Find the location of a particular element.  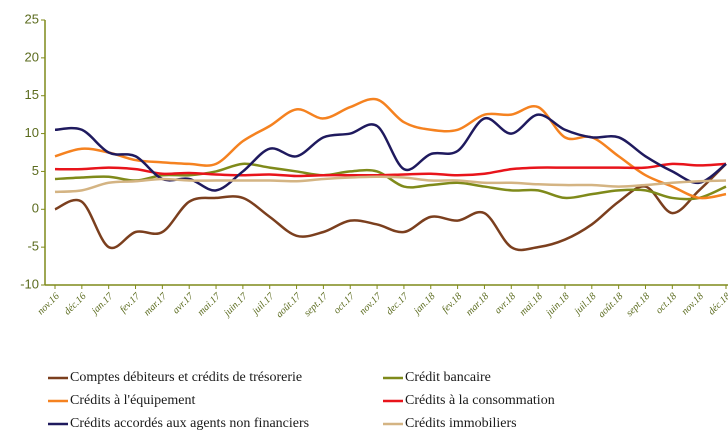

x-tick-label: oct.17 is located at coordinates (345, 303).